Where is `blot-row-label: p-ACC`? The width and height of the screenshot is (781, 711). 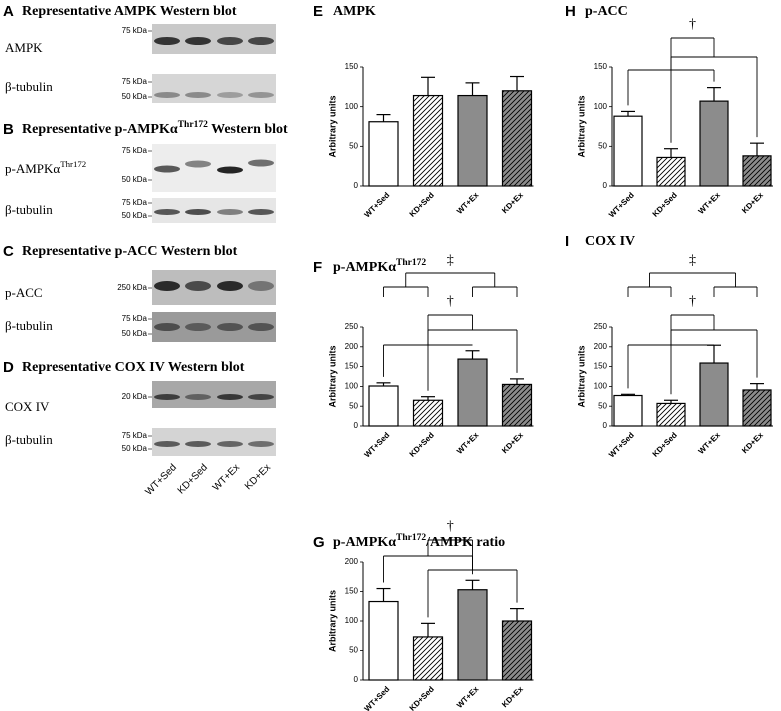 blot-row-label: p-ACC is located at coordinates (24, 292).